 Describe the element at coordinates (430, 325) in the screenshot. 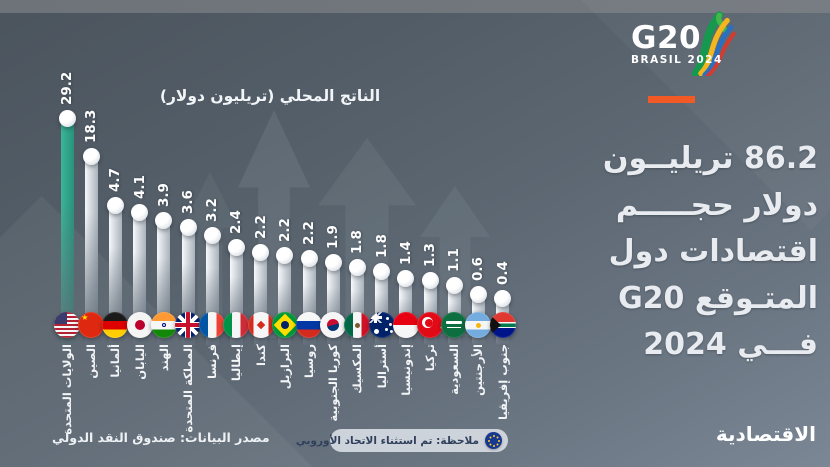

I see `flag-tr-icon` at that location.